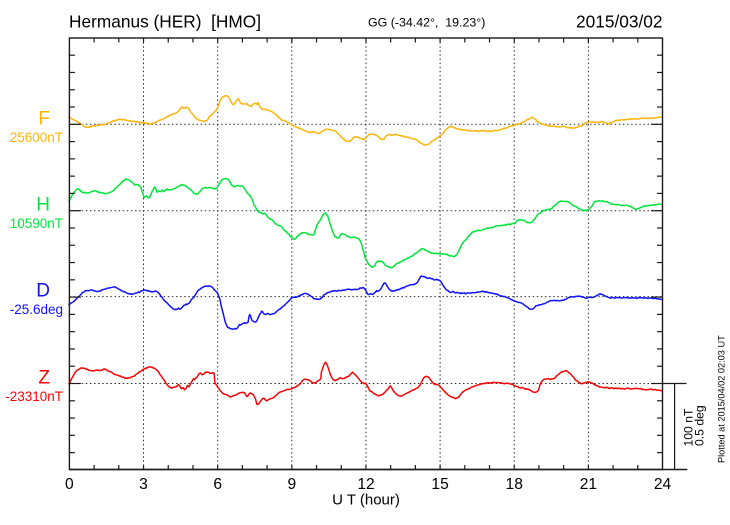  What do you see at coordinates (43, 205) in the screenshot?
I see `svg-text: H` at bounding box center [43, 205].